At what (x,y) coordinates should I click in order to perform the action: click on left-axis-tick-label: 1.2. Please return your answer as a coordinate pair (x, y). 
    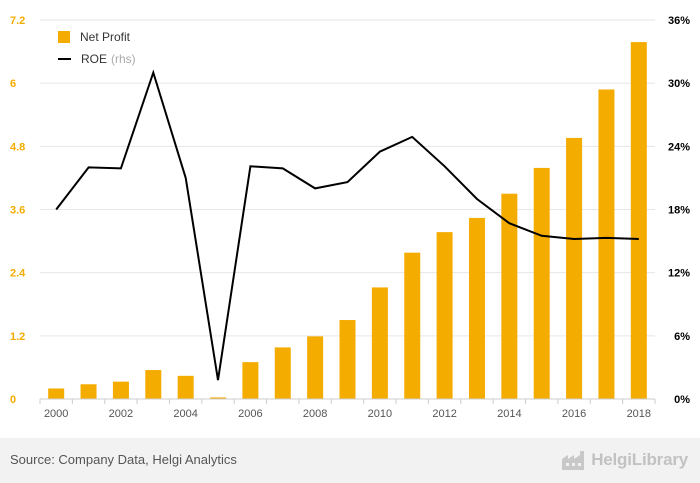
    Looking at the image, I should click on (17, 337).